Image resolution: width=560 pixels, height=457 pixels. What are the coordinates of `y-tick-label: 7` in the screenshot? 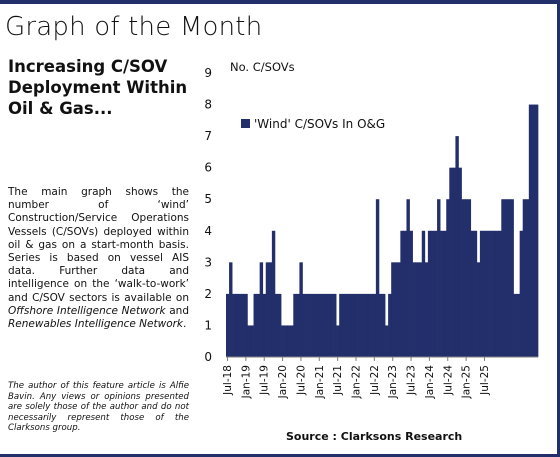 It's located at (208, 136).